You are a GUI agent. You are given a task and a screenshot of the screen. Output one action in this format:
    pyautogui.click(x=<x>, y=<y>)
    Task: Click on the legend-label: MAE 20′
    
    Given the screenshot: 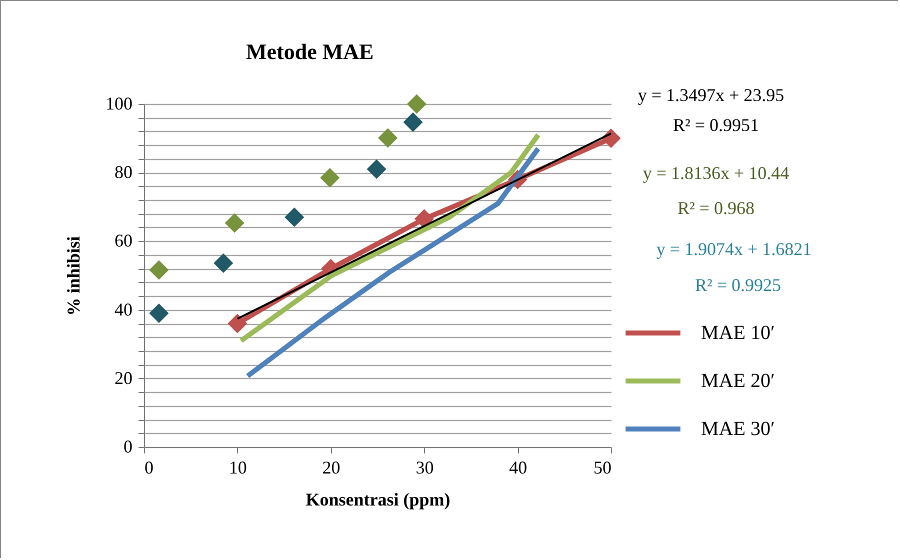 What is the action you would take?
    pyautogui.click(x=738, y=381)
    